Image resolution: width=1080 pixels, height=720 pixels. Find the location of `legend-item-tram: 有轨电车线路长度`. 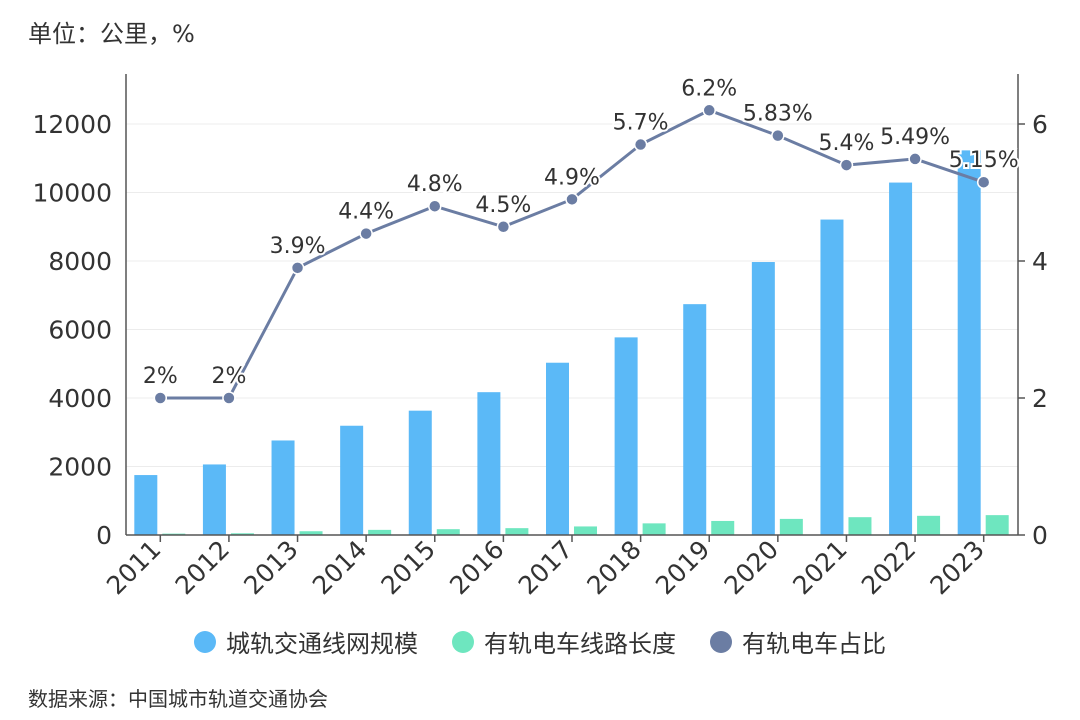

legend-item-tram: 有轨电车线路长度 is located at coordinates (564, 641).